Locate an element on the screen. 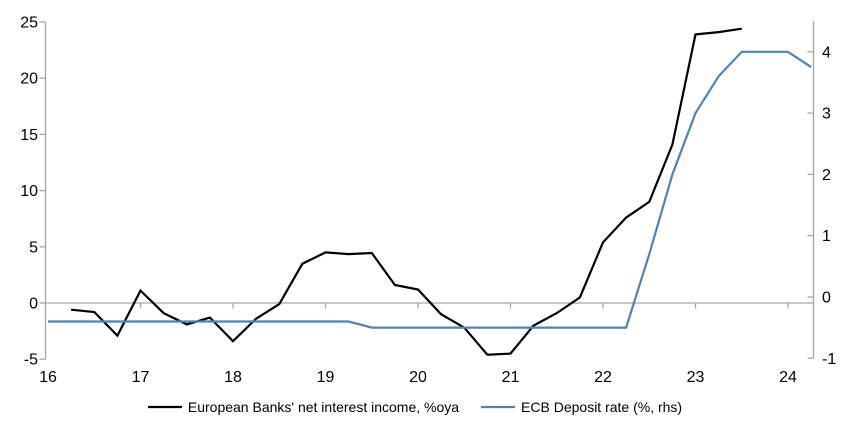  right-axis-tick-label: -1 is located at coordinates (829, 359).